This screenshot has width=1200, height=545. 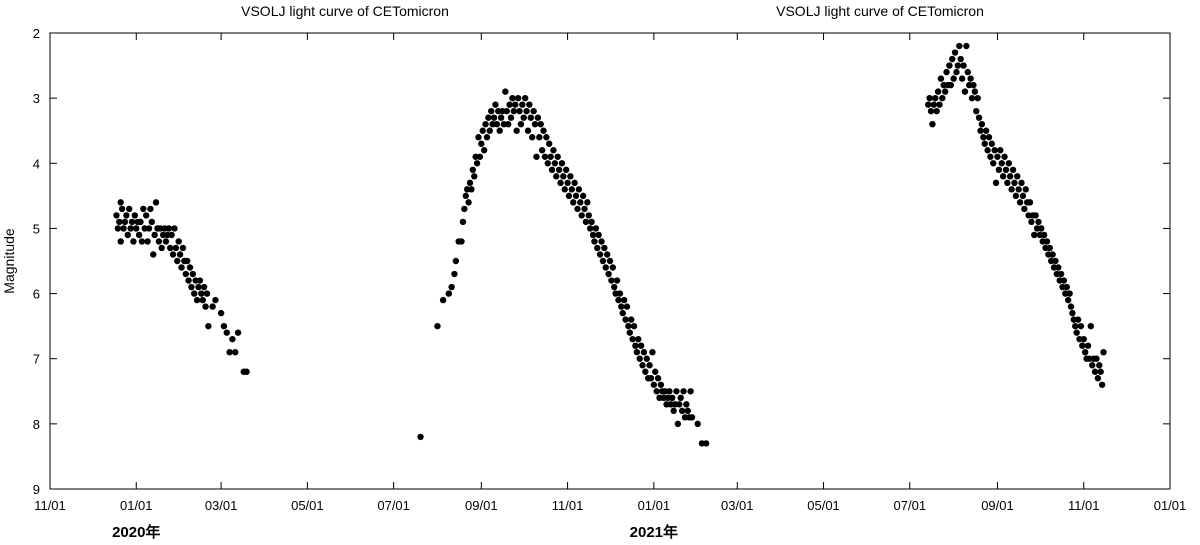 What do you see at coordinates (36, 163) in the screenshot?
I see `y-tick-label: 4` at bounding box center [36, 163].